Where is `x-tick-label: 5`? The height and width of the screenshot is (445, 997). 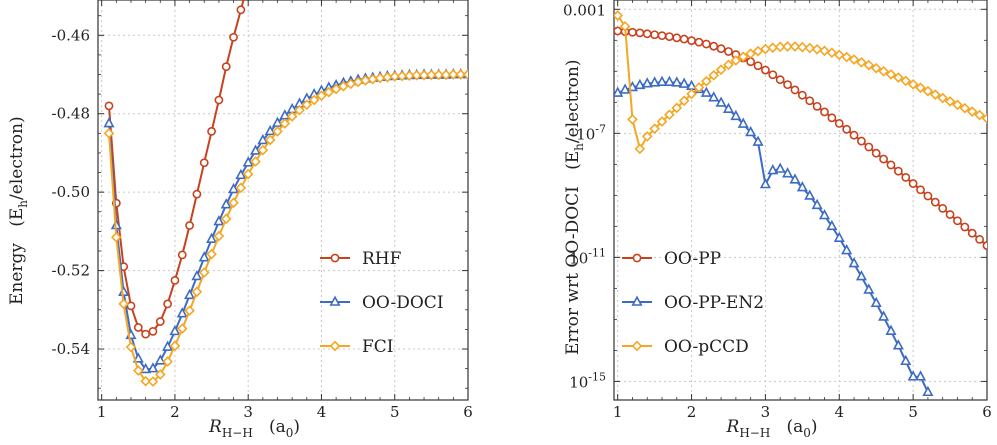
x-tick-label: 5 is located at coordinates (913, 412).